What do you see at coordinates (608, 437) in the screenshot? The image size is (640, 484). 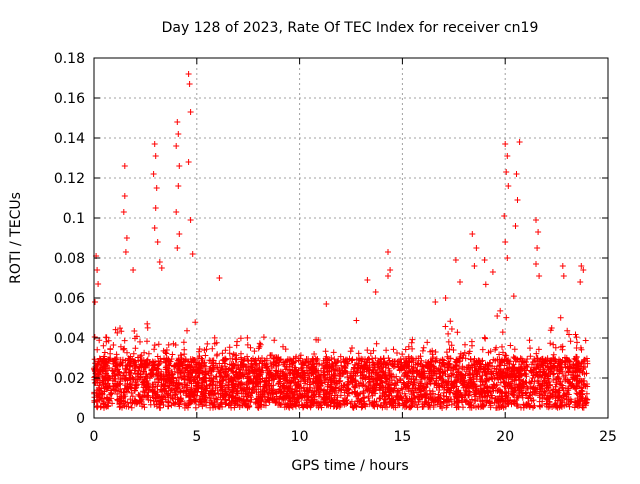 I see `x-tick-label: 25` at bounding box center [608, 437].